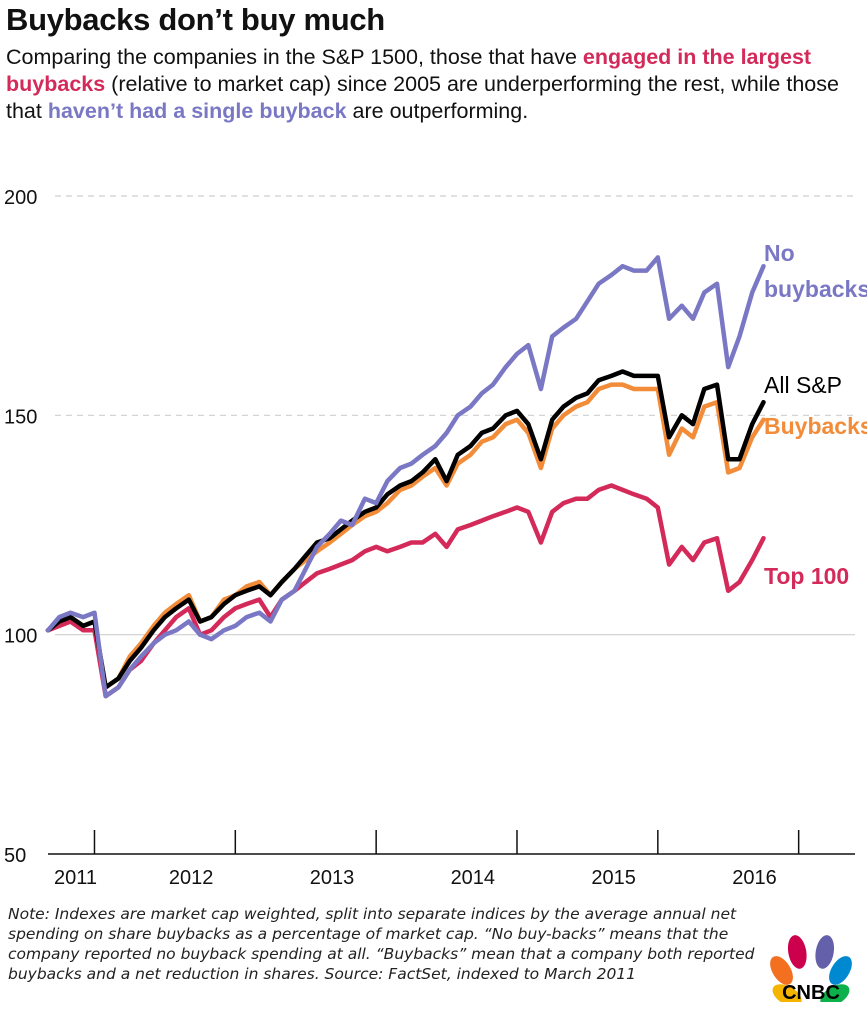 The width and height of the screenshot is (867, 1024). Describe the element at coordinates (20, 637) in the screenshot. I see `y-tick-label-100: 100` at that location.